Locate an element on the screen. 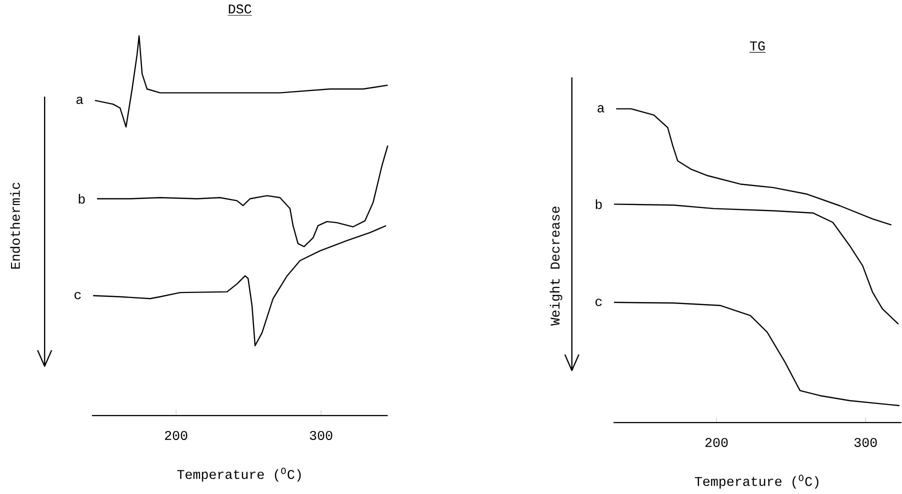 This screenshot has height=494, width=902. chart-title: TG is located at coordinates (757, 46).